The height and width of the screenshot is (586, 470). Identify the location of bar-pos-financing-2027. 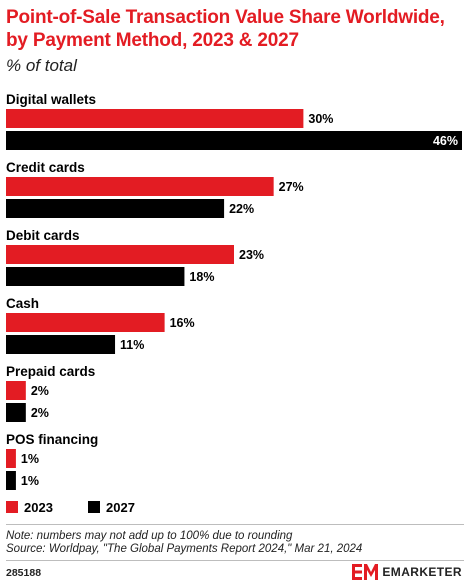
(11, 480).